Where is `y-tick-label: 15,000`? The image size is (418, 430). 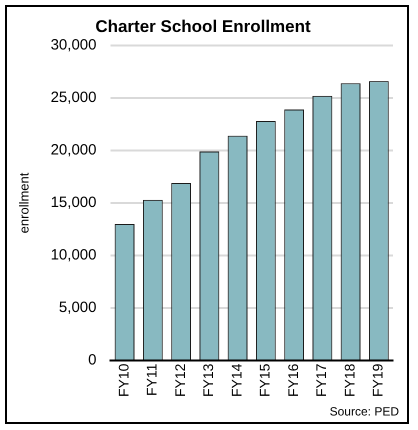
y-tick-label: 15,000 is located at coordinates (73, 203).